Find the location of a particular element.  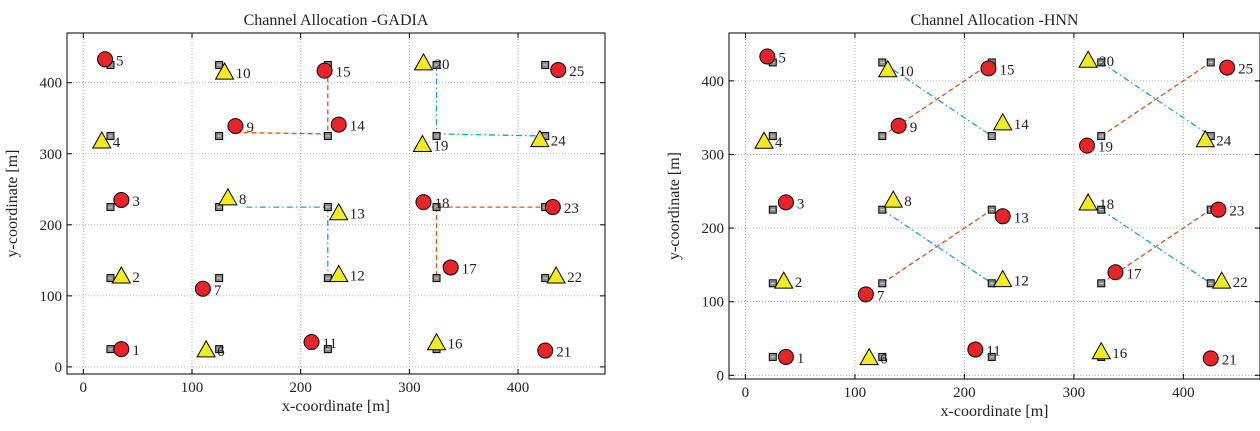

node-label: 23 is located at coordinates (571, 209).